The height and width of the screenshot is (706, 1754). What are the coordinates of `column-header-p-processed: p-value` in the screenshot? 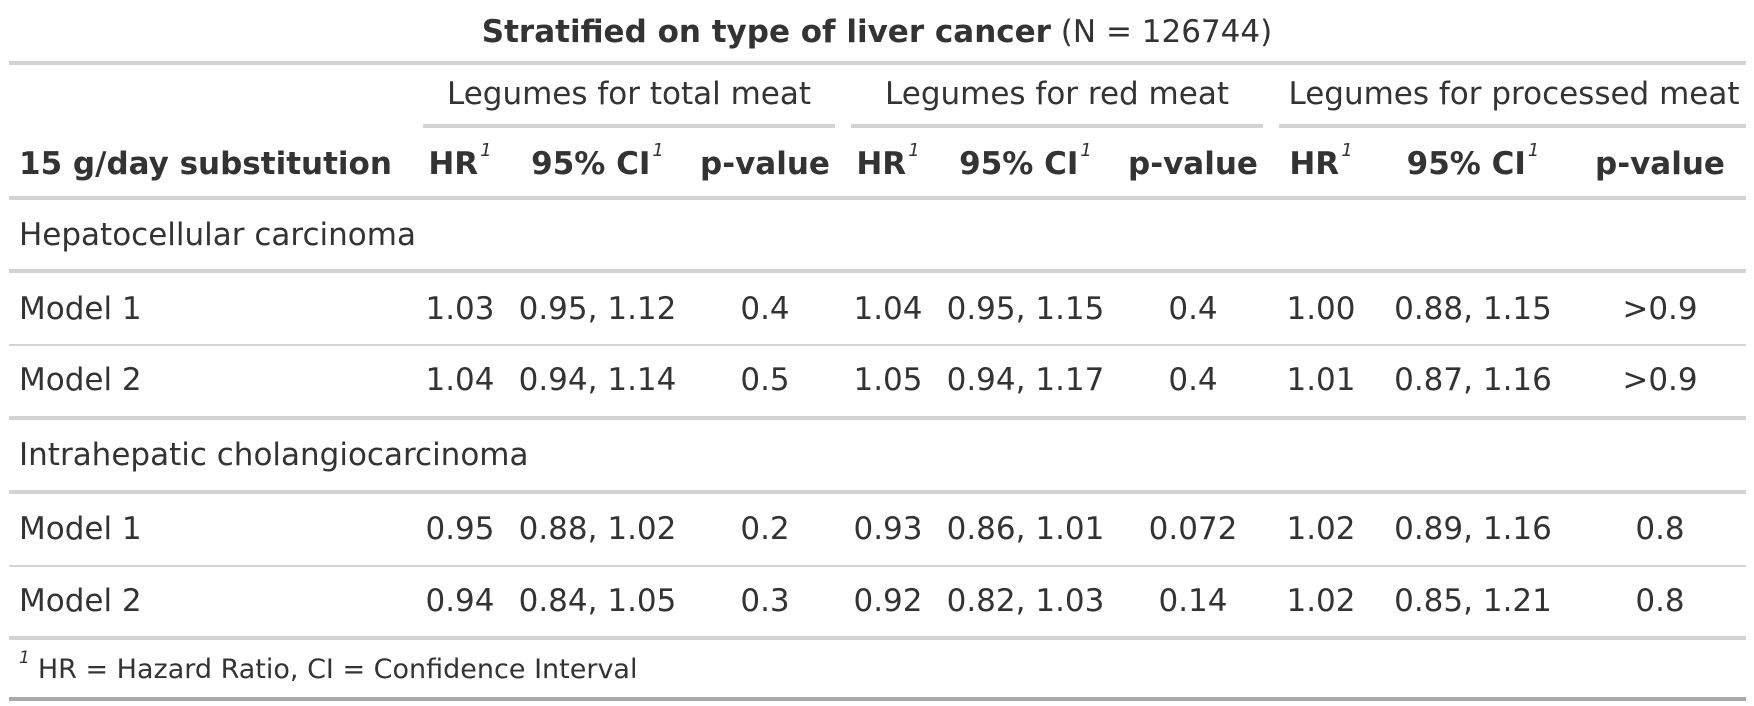 It's located at (1660, 164).